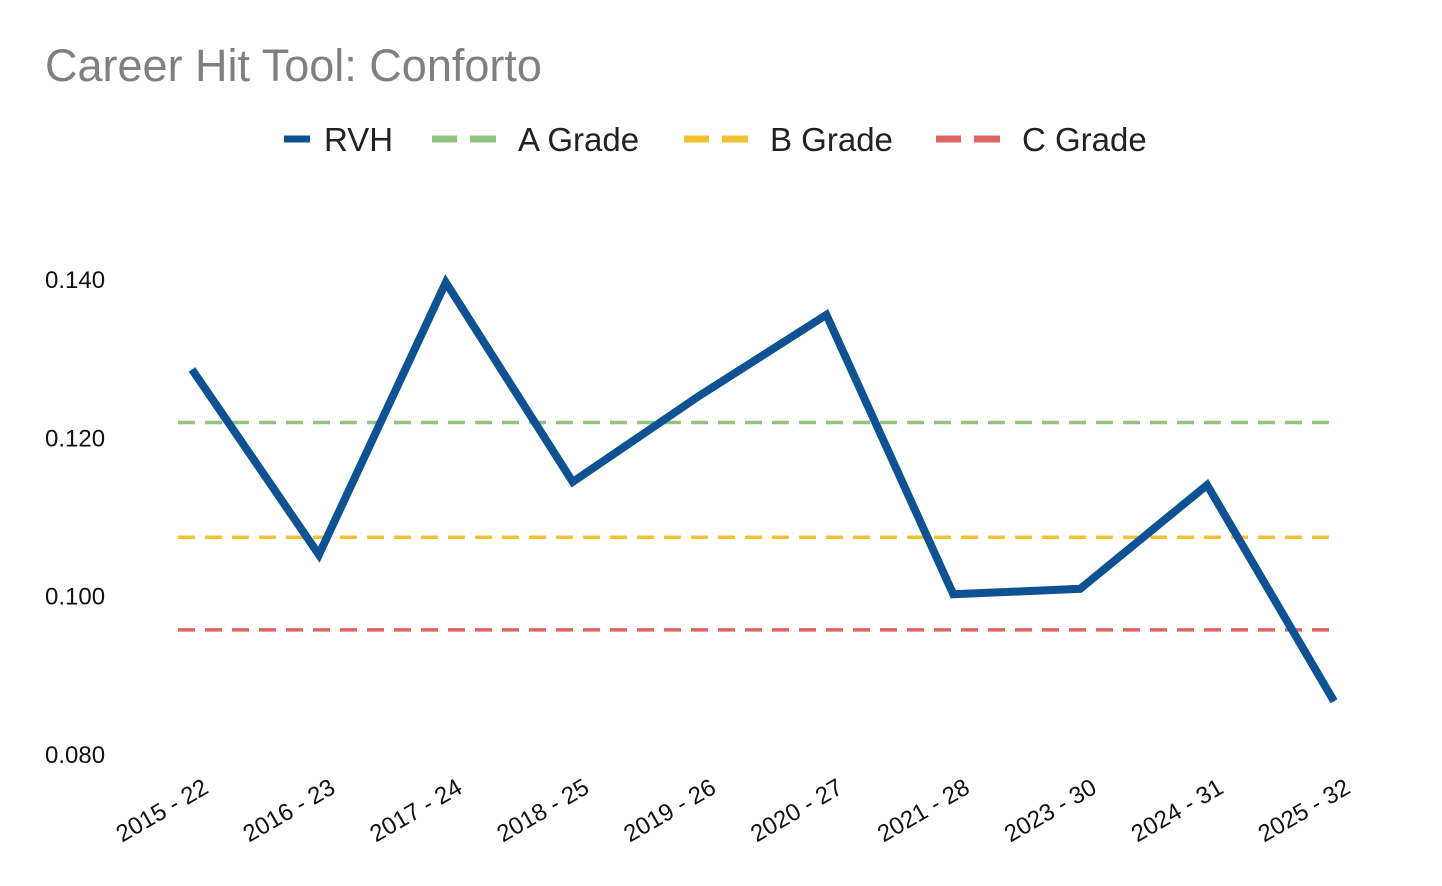  I want to click on x-tick-label: 2024 - 31, so click(1177, 811).